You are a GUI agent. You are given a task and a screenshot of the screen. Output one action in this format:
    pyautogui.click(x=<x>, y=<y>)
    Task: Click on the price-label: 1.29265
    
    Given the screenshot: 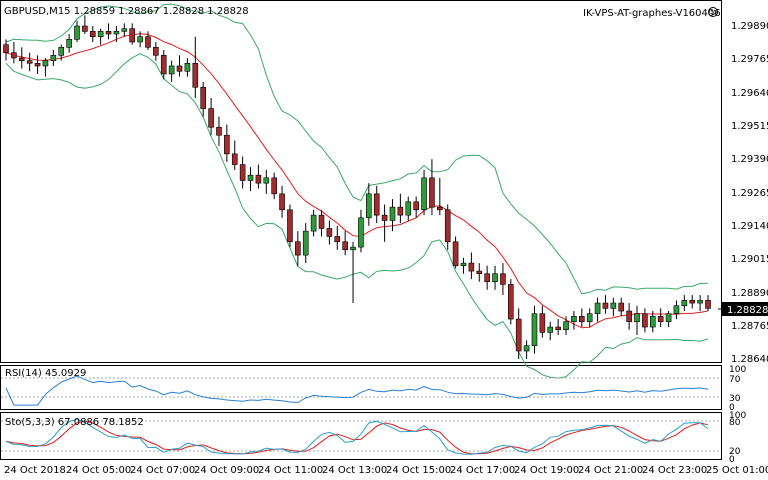 What is the action you would take?
    pyautogui.click(x=749, y=193)
    